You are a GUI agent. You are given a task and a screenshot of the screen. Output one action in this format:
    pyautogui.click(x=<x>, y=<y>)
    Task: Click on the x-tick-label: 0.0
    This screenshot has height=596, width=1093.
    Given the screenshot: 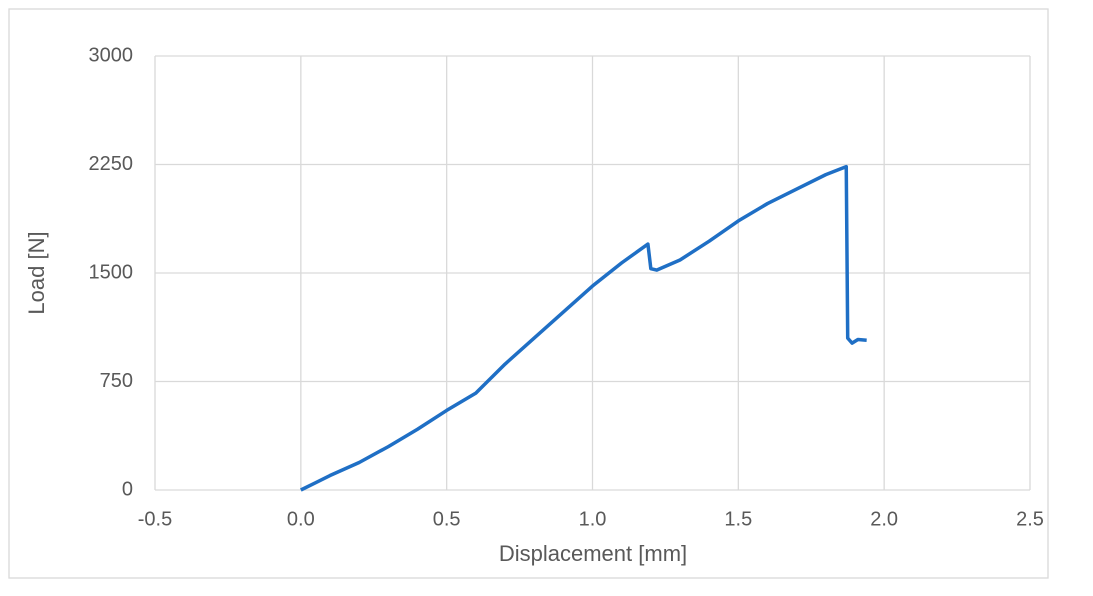 What is the action you would take?
    pyautogui.click(x=301, y=519)
    